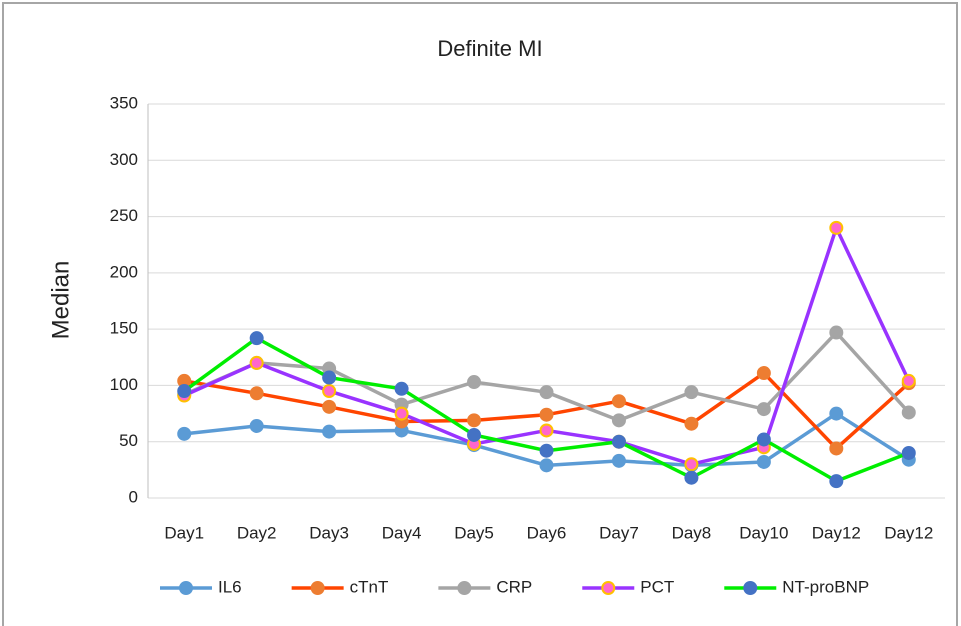 The width and height of the screenshot is (961, 626). Describe the element at coordinates (329, 532) in the screenshot. I see `x-tick-label: Day3` at that location.